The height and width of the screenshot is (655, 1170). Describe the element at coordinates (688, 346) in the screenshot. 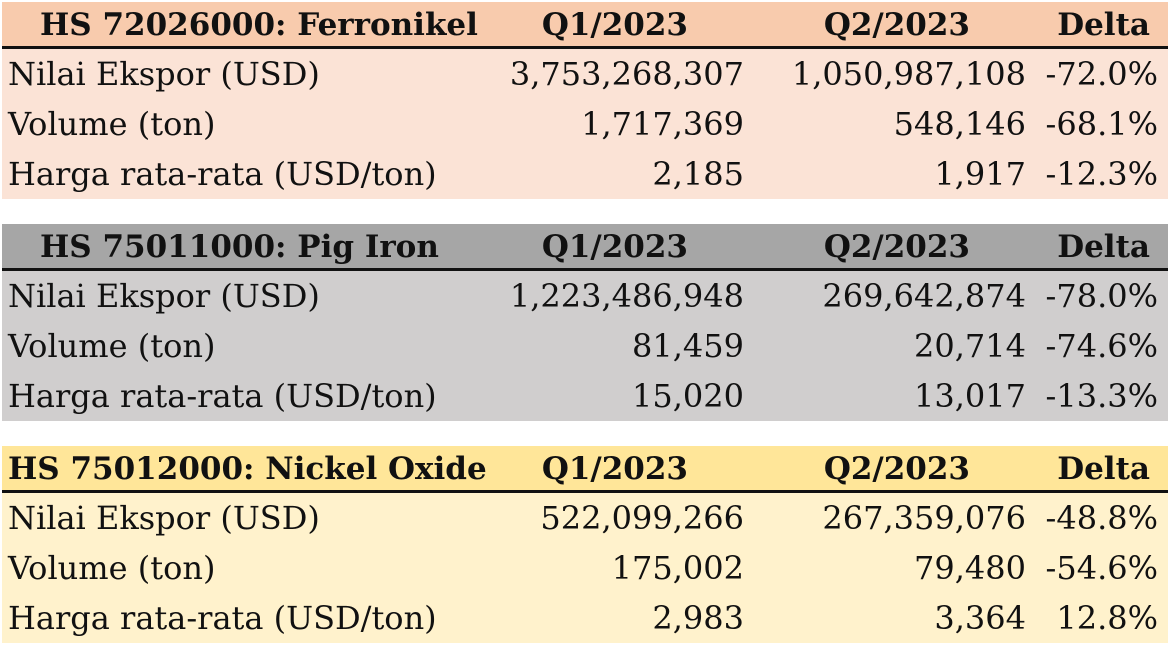

I see `q1-value: 81,459` at that location.